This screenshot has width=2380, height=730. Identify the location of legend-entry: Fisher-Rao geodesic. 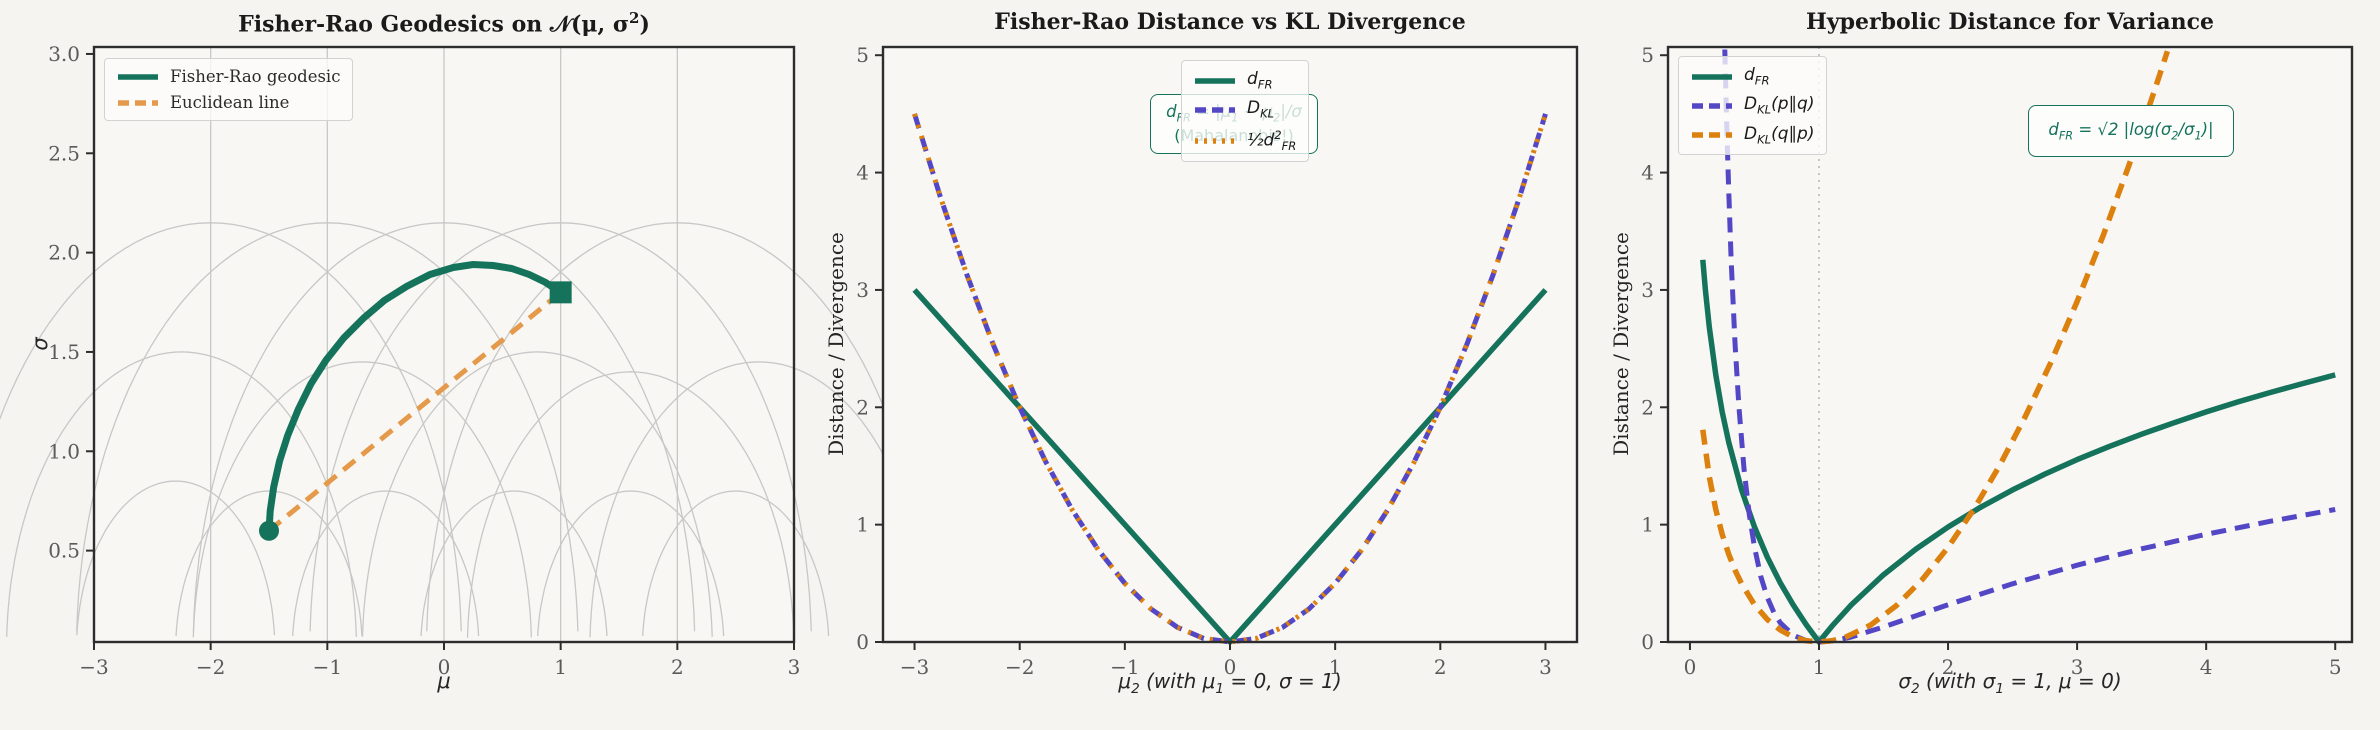
(228, 76).